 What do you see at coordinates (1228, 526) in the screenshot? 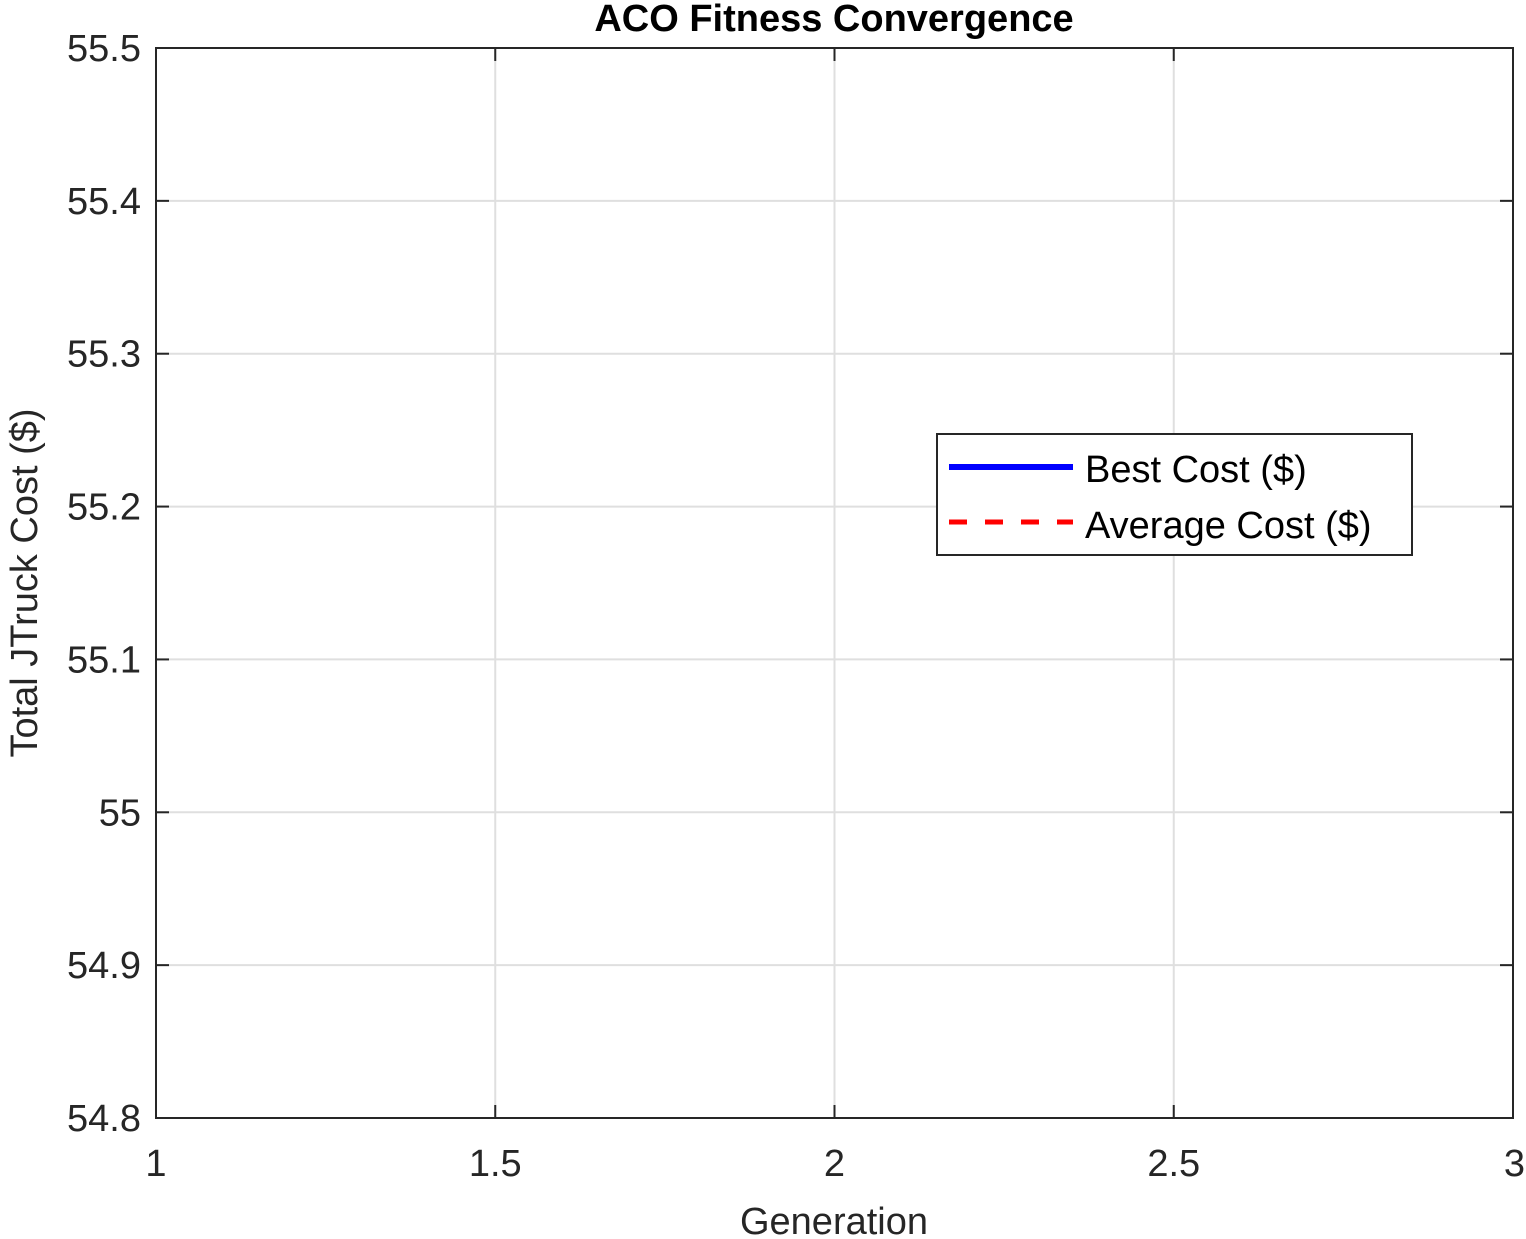
I see `legend-label-average-cost: Average Cost ($)` at bounding box center [1228, 526].